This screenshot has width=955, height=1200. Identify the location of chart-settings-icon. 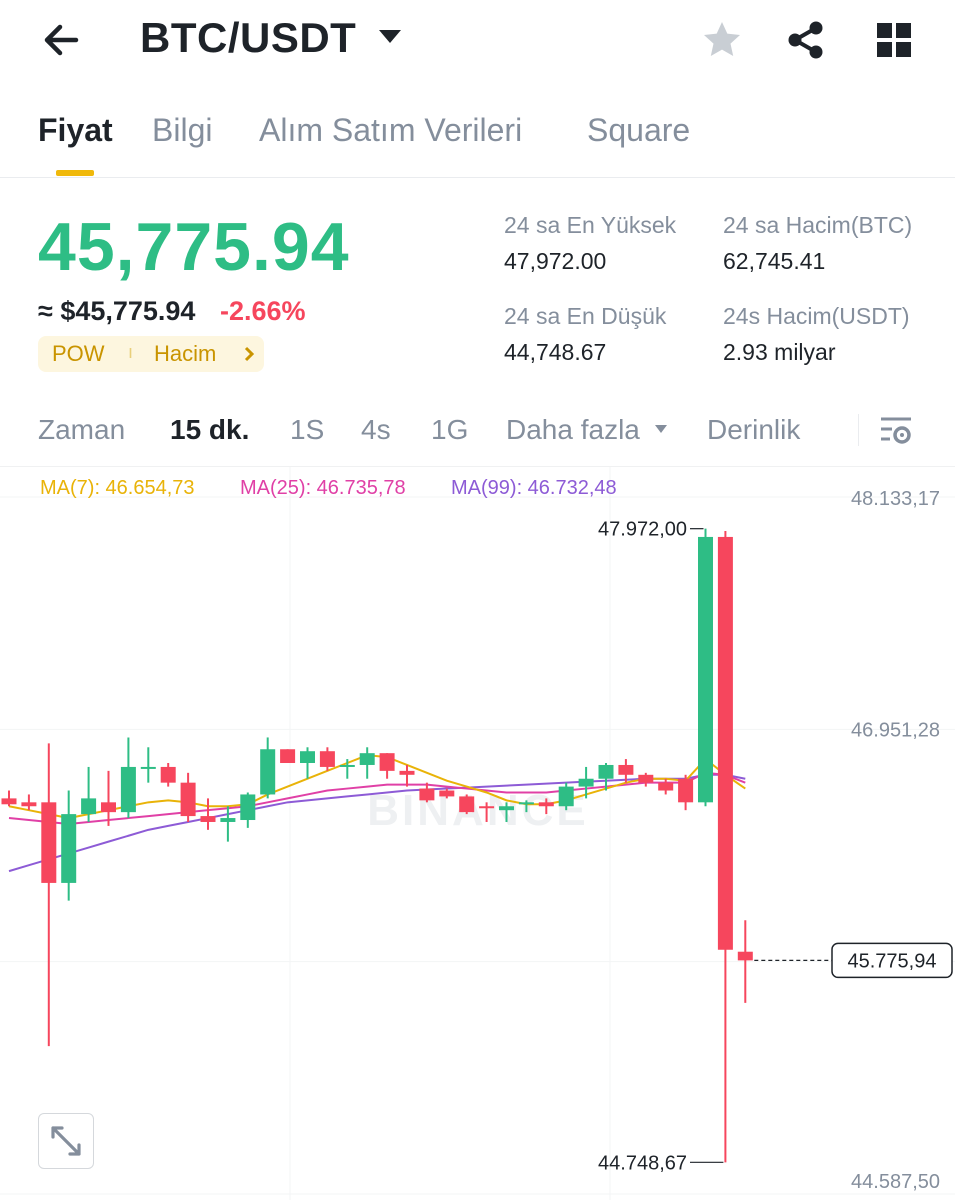
(896, 430).